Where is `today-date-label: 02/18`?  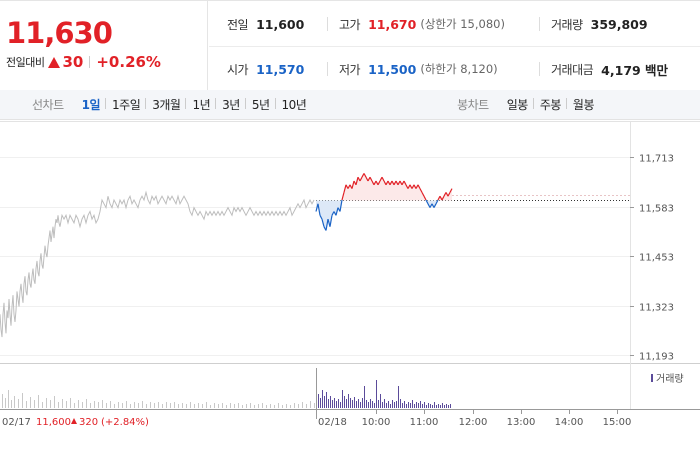
today-date-label: 02/18 is located at coordinates (332, 422).